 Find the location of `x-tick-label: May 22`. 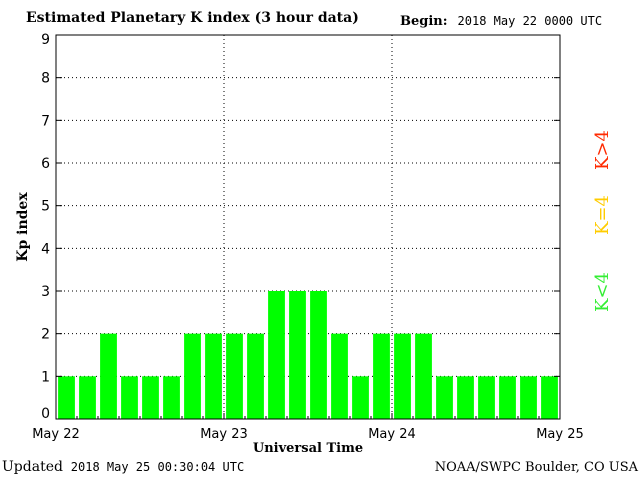

x-tick-label: May 22 is located at coordinates (56, 434).